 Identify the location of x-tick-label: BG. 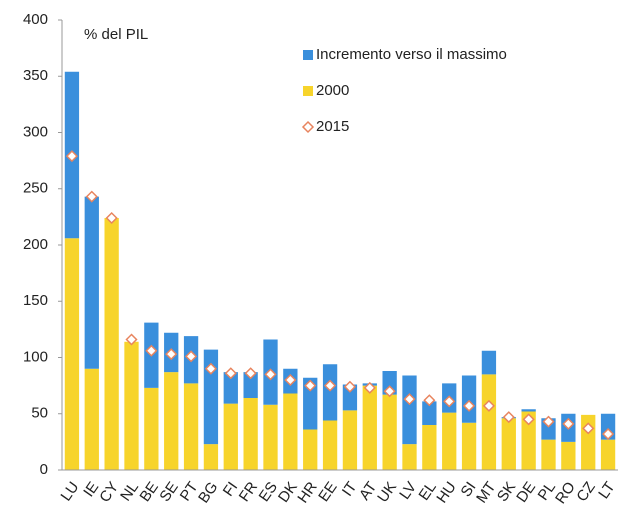
(208, 493).